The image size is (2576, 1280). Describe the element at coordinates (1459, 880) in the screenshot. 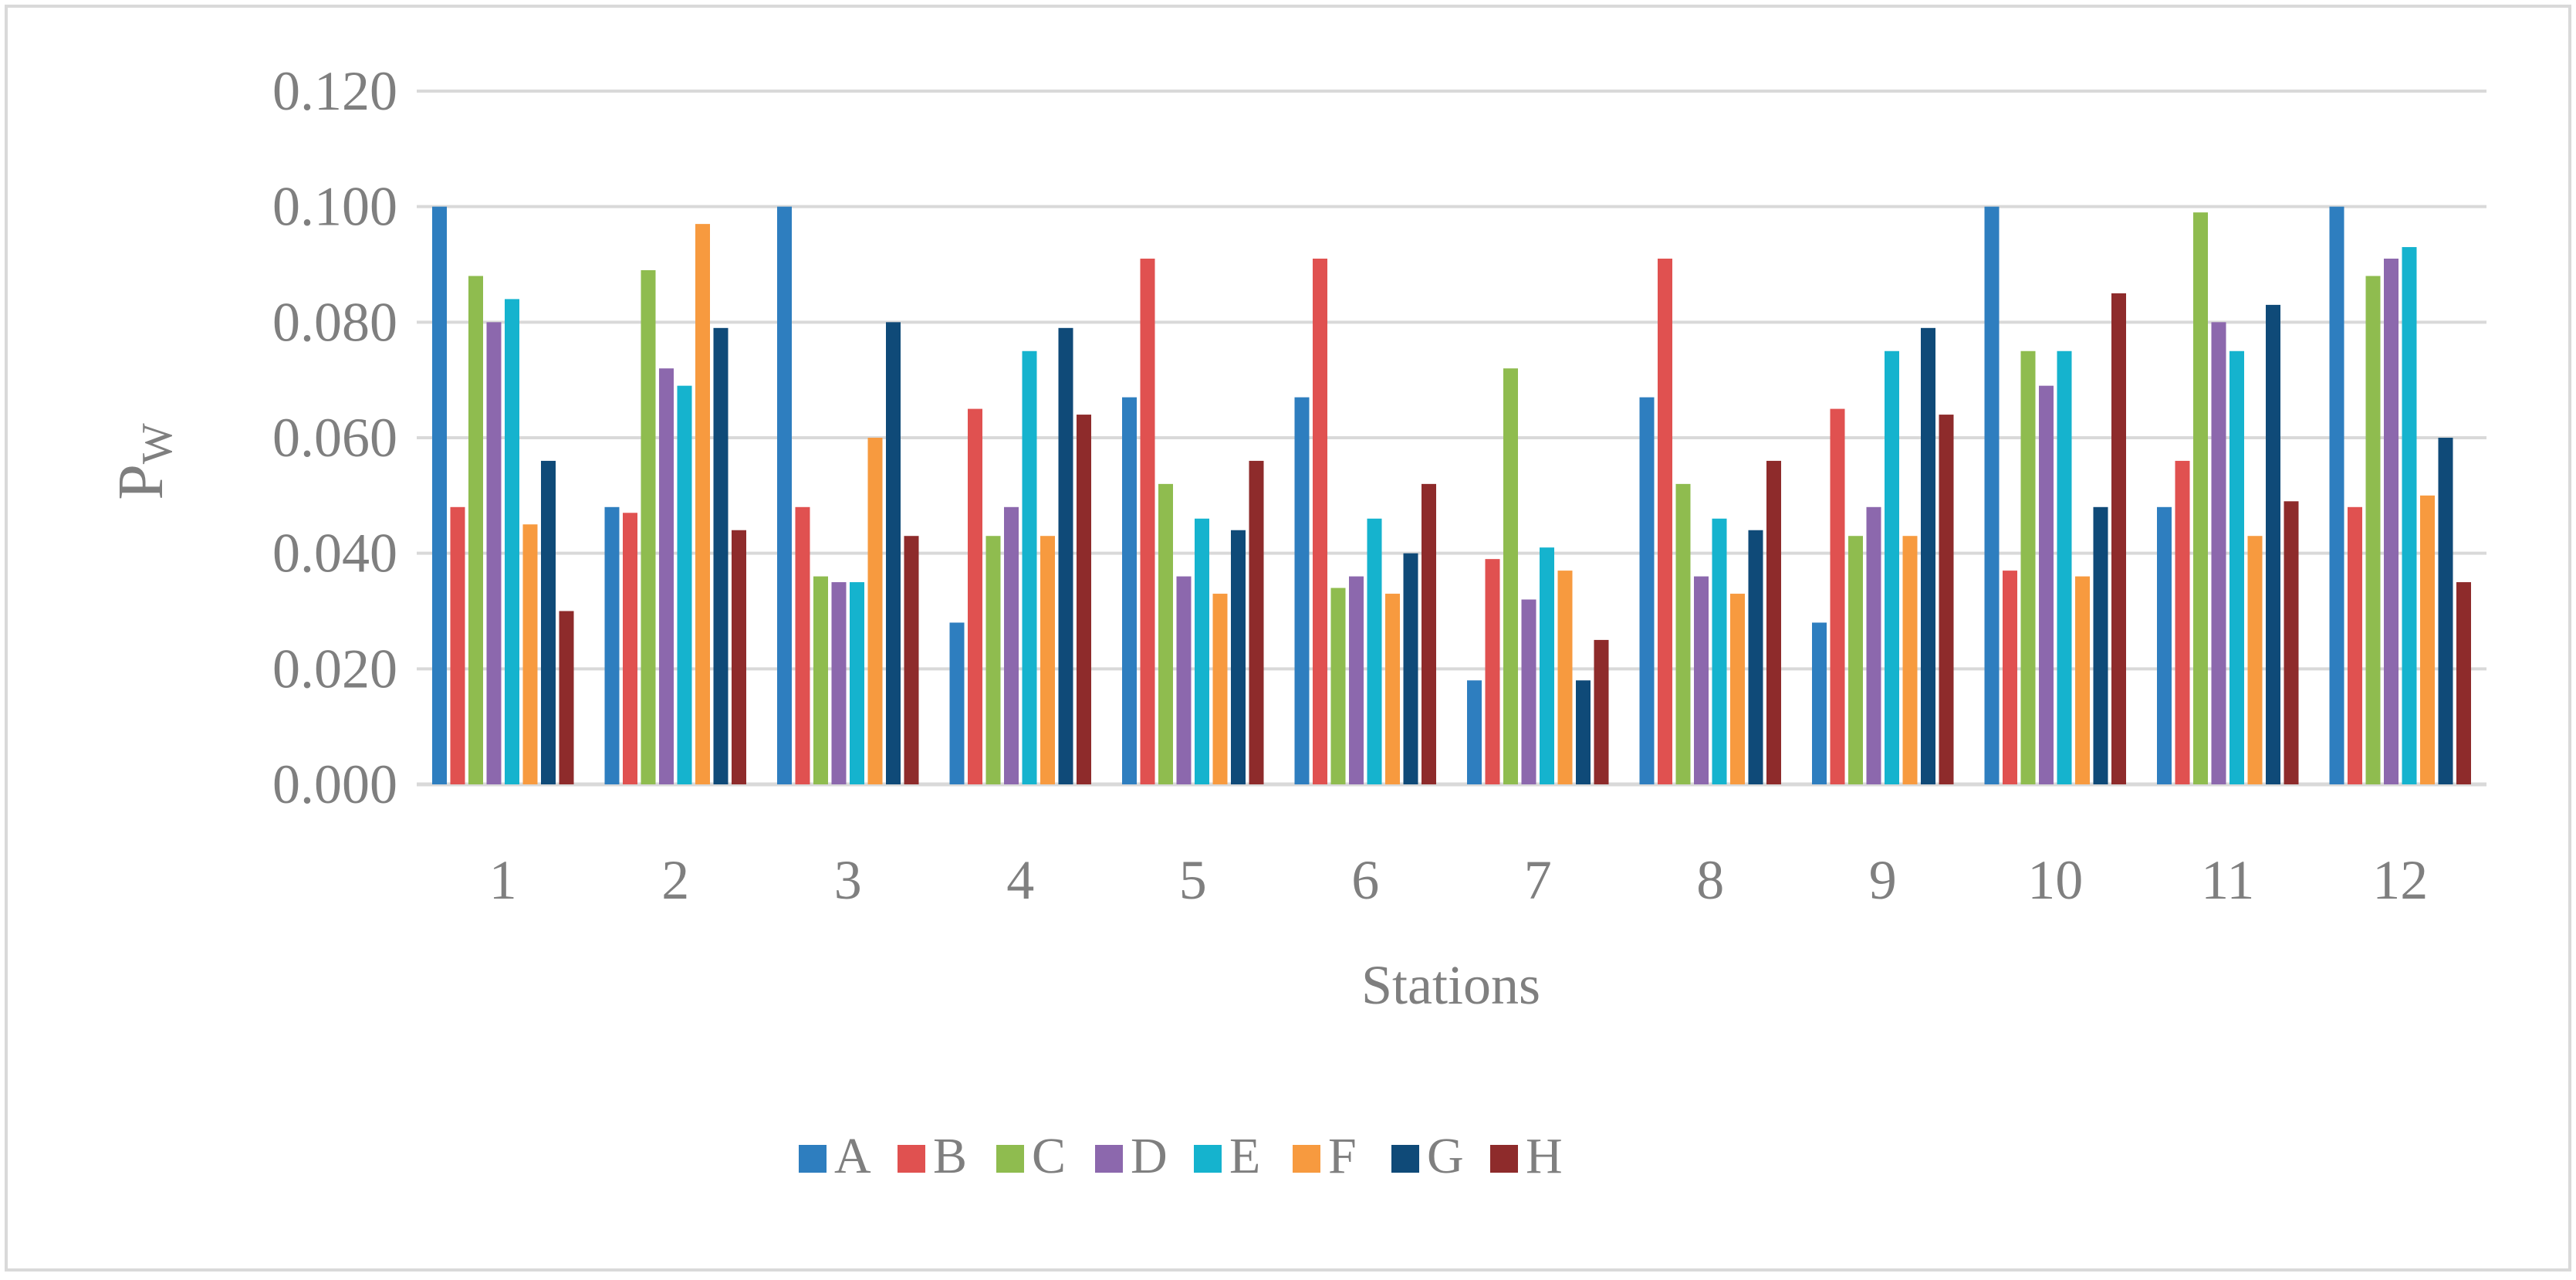

I see `x-axis-tick-labels: 1 2 3 4 5 6 7 8 9 10 11 12` at that location.